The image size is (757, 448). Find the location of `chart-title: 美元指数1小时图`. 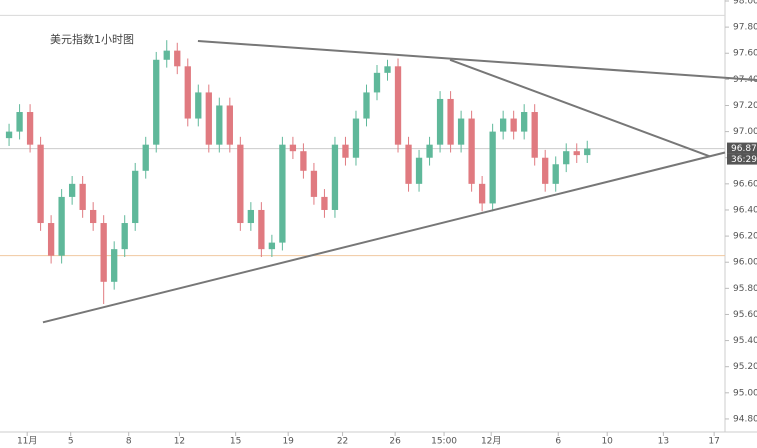

chart-title: 美元指数1小时图 is located at coordinates (92, 39).